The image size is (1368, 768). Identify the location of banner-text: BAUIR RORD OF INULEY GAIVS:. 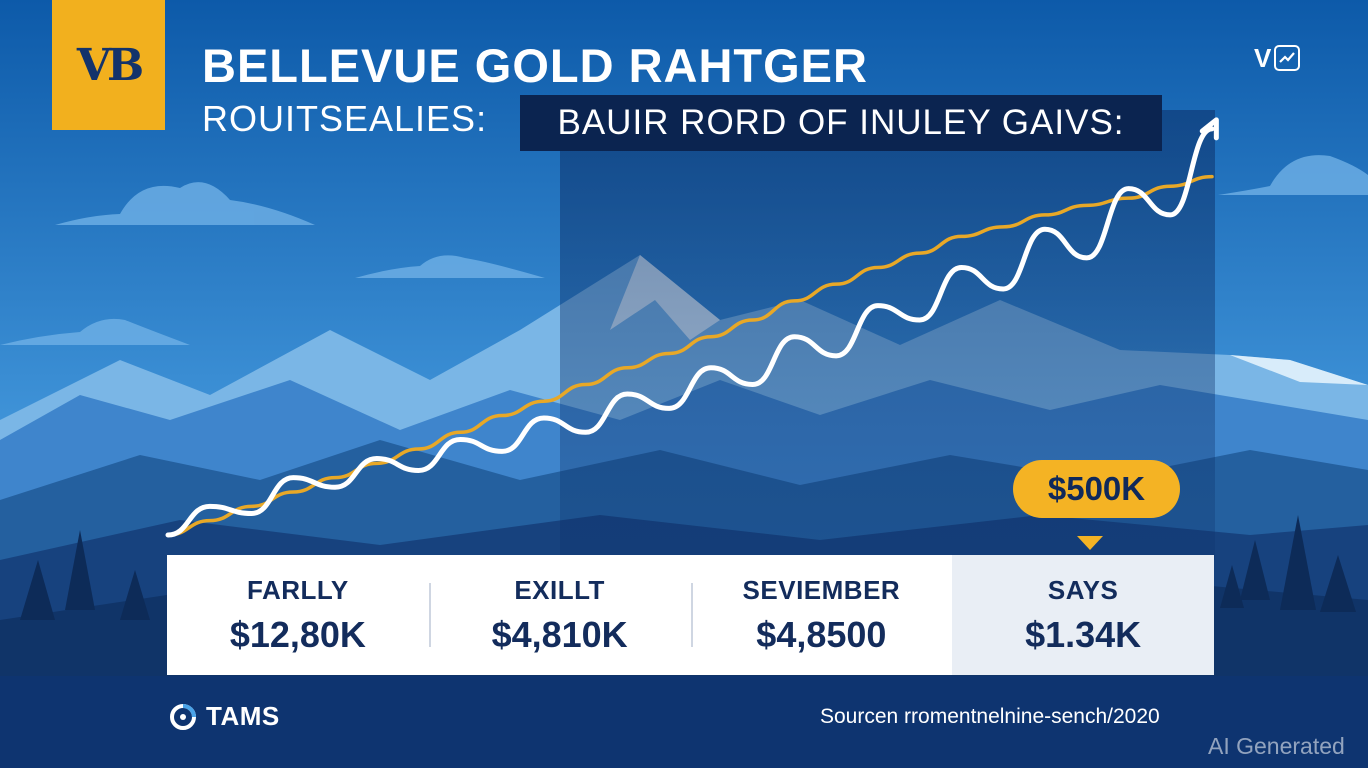
(841, 122).